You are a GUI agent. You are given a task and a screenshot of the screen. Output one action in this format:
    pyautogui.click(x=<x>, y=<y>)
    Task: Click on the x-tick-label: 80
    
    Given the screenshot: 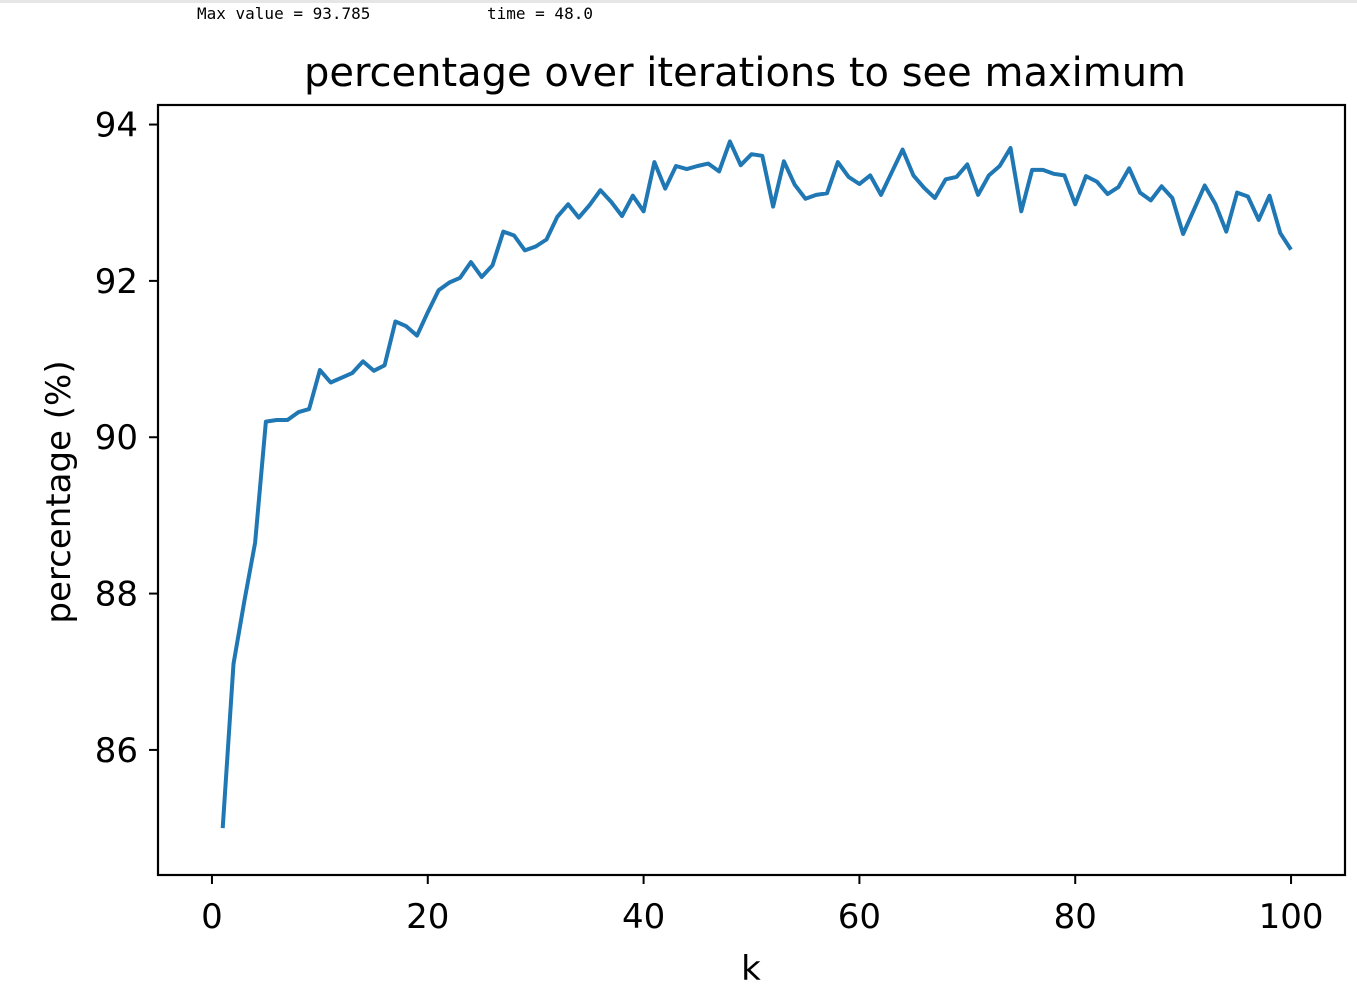 What is the action you would take?
    pyautogui.click(x=1075, y=917)
    